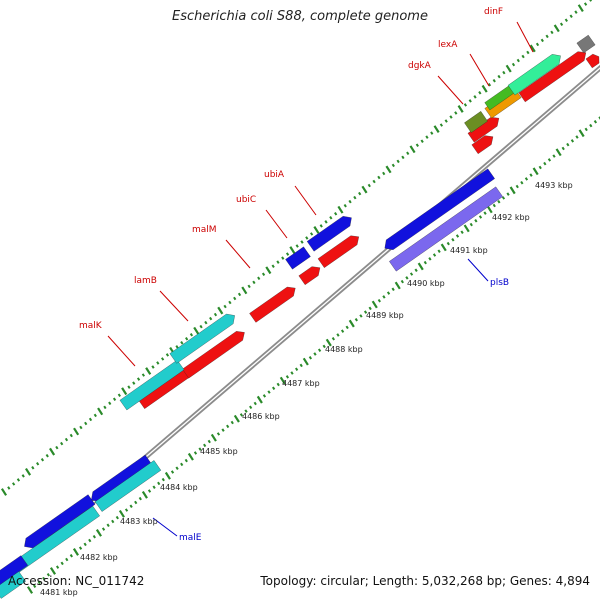 The height and width of the screenshot is (600, 600). What do you see at coordinates (139, 521) in the screenshot?
I see `ruler-tick-label: 4483 kbp` at bounding box center [139, 521].